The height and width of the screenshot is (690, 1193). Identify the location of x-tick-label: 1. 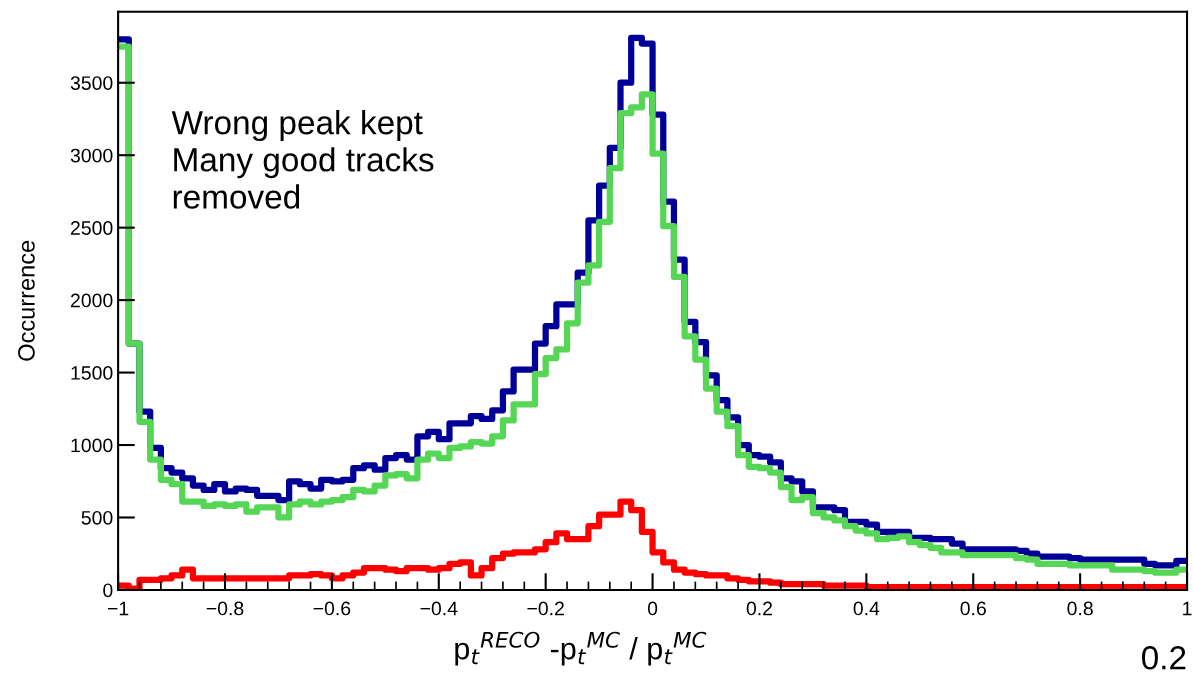
(1187, 608).